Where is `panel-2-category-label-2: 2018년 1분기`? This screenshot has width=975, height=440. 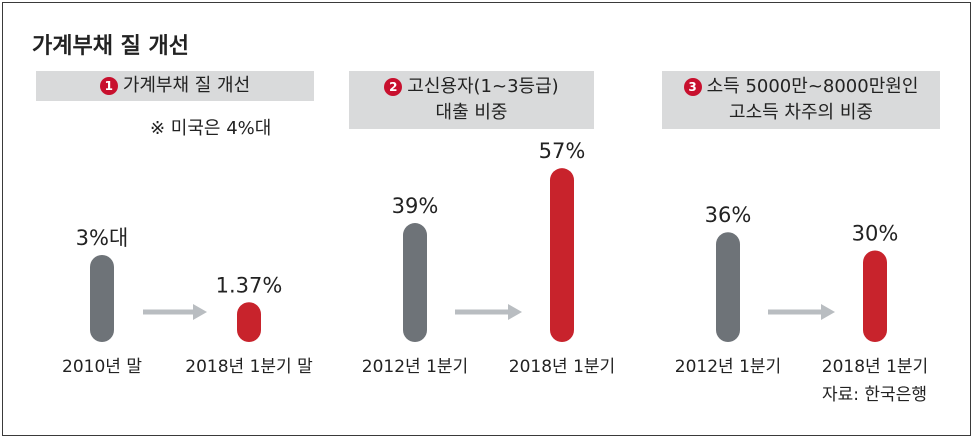 panel-2-category-label-2: 2018년 1분기 is located at coordinates (562, 367).